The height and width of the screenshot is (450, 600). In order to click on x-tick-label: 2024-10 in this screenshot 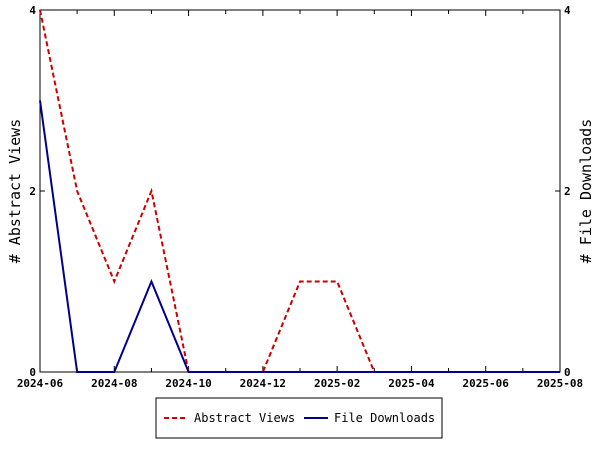, I will do `click(188, 383)`.